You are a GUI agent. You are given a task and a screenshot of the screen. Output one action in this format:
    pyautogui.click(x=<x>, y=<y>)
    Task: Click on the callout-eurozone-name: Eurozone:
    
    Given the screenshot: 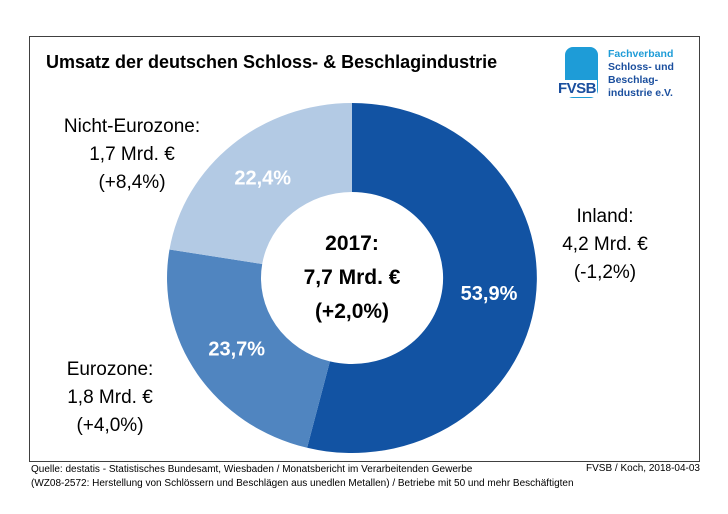 What is the action you would take?
    pyautogui.click(x=110, y=369)
    